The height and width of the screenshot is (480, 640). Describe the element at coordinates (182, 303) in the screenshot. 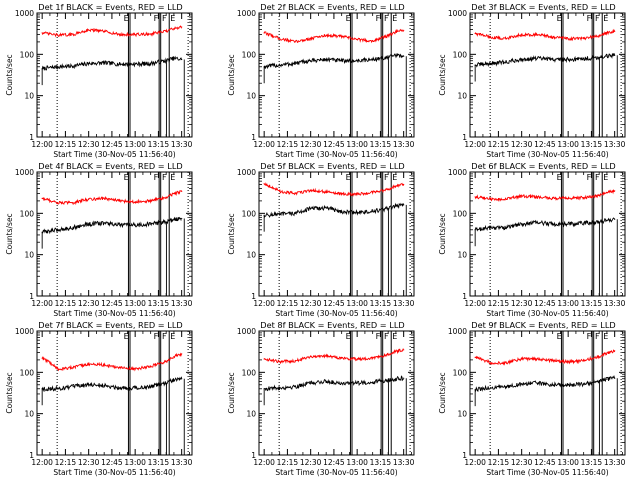

I see `x-tick-label: 13:30` at that location.